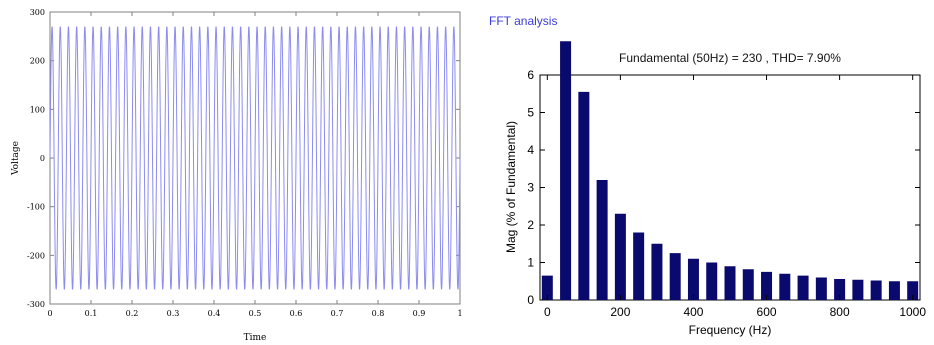 Image resolution: width=934 pixels, height=345 pixels. I want to click on voltage-y-tick-label: 300, so click(37, 12).